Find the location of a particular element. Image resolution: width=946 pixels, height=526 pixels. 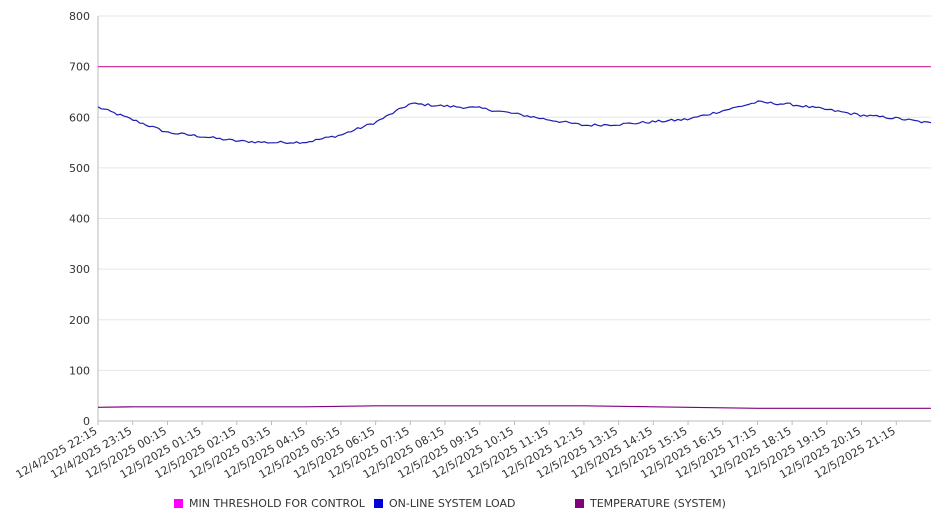

y-tick-label: 0 is located at coordinates (86, 421).